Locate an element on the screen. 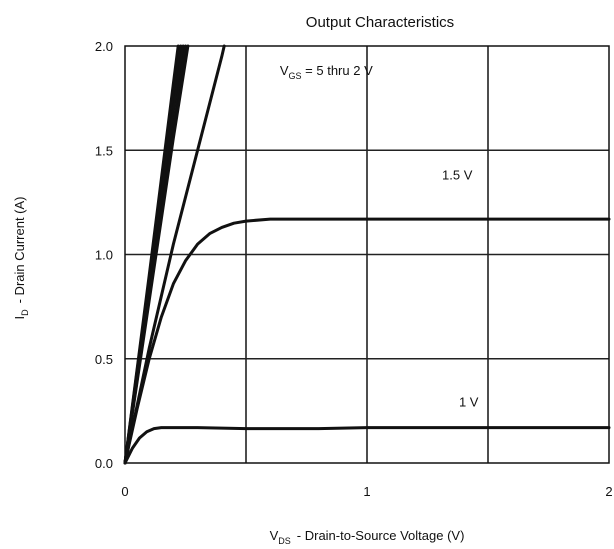 The image size is (614, 549). x-tick-label: 1 is located at coordinates (366, 491).